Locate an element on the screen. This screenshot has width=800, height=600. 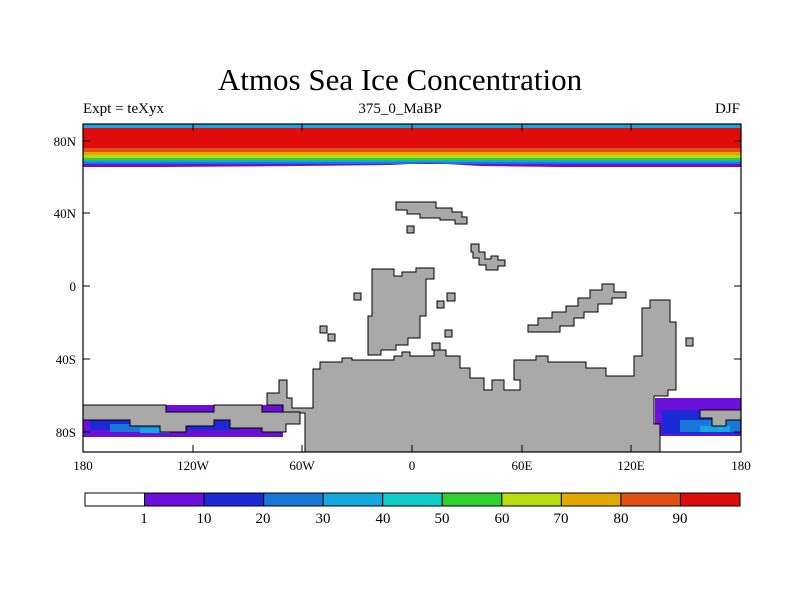
lat-tick-label: 0 is located at coordinates (73, 286).